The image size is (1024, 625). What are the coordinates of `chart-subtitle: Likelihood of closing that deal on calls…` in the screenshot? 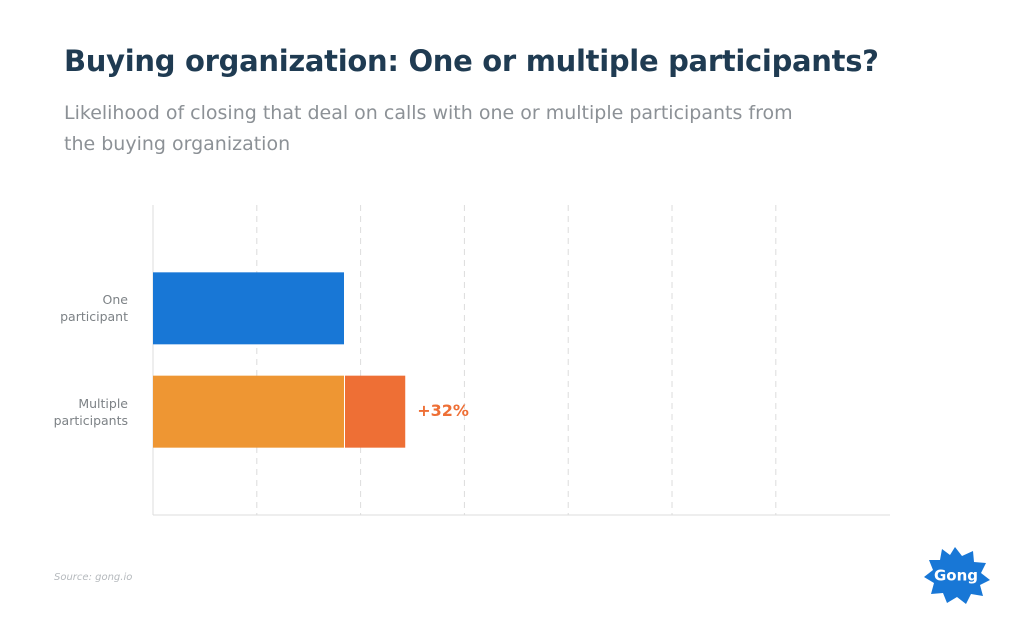 It's located at (428, 128).